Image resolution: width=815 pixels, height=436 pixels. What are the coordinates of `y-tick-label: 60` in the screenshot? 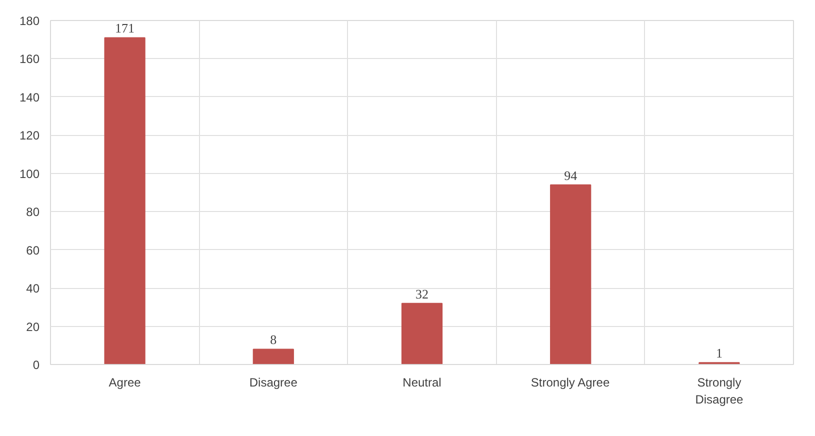 It's located at (33, 250).